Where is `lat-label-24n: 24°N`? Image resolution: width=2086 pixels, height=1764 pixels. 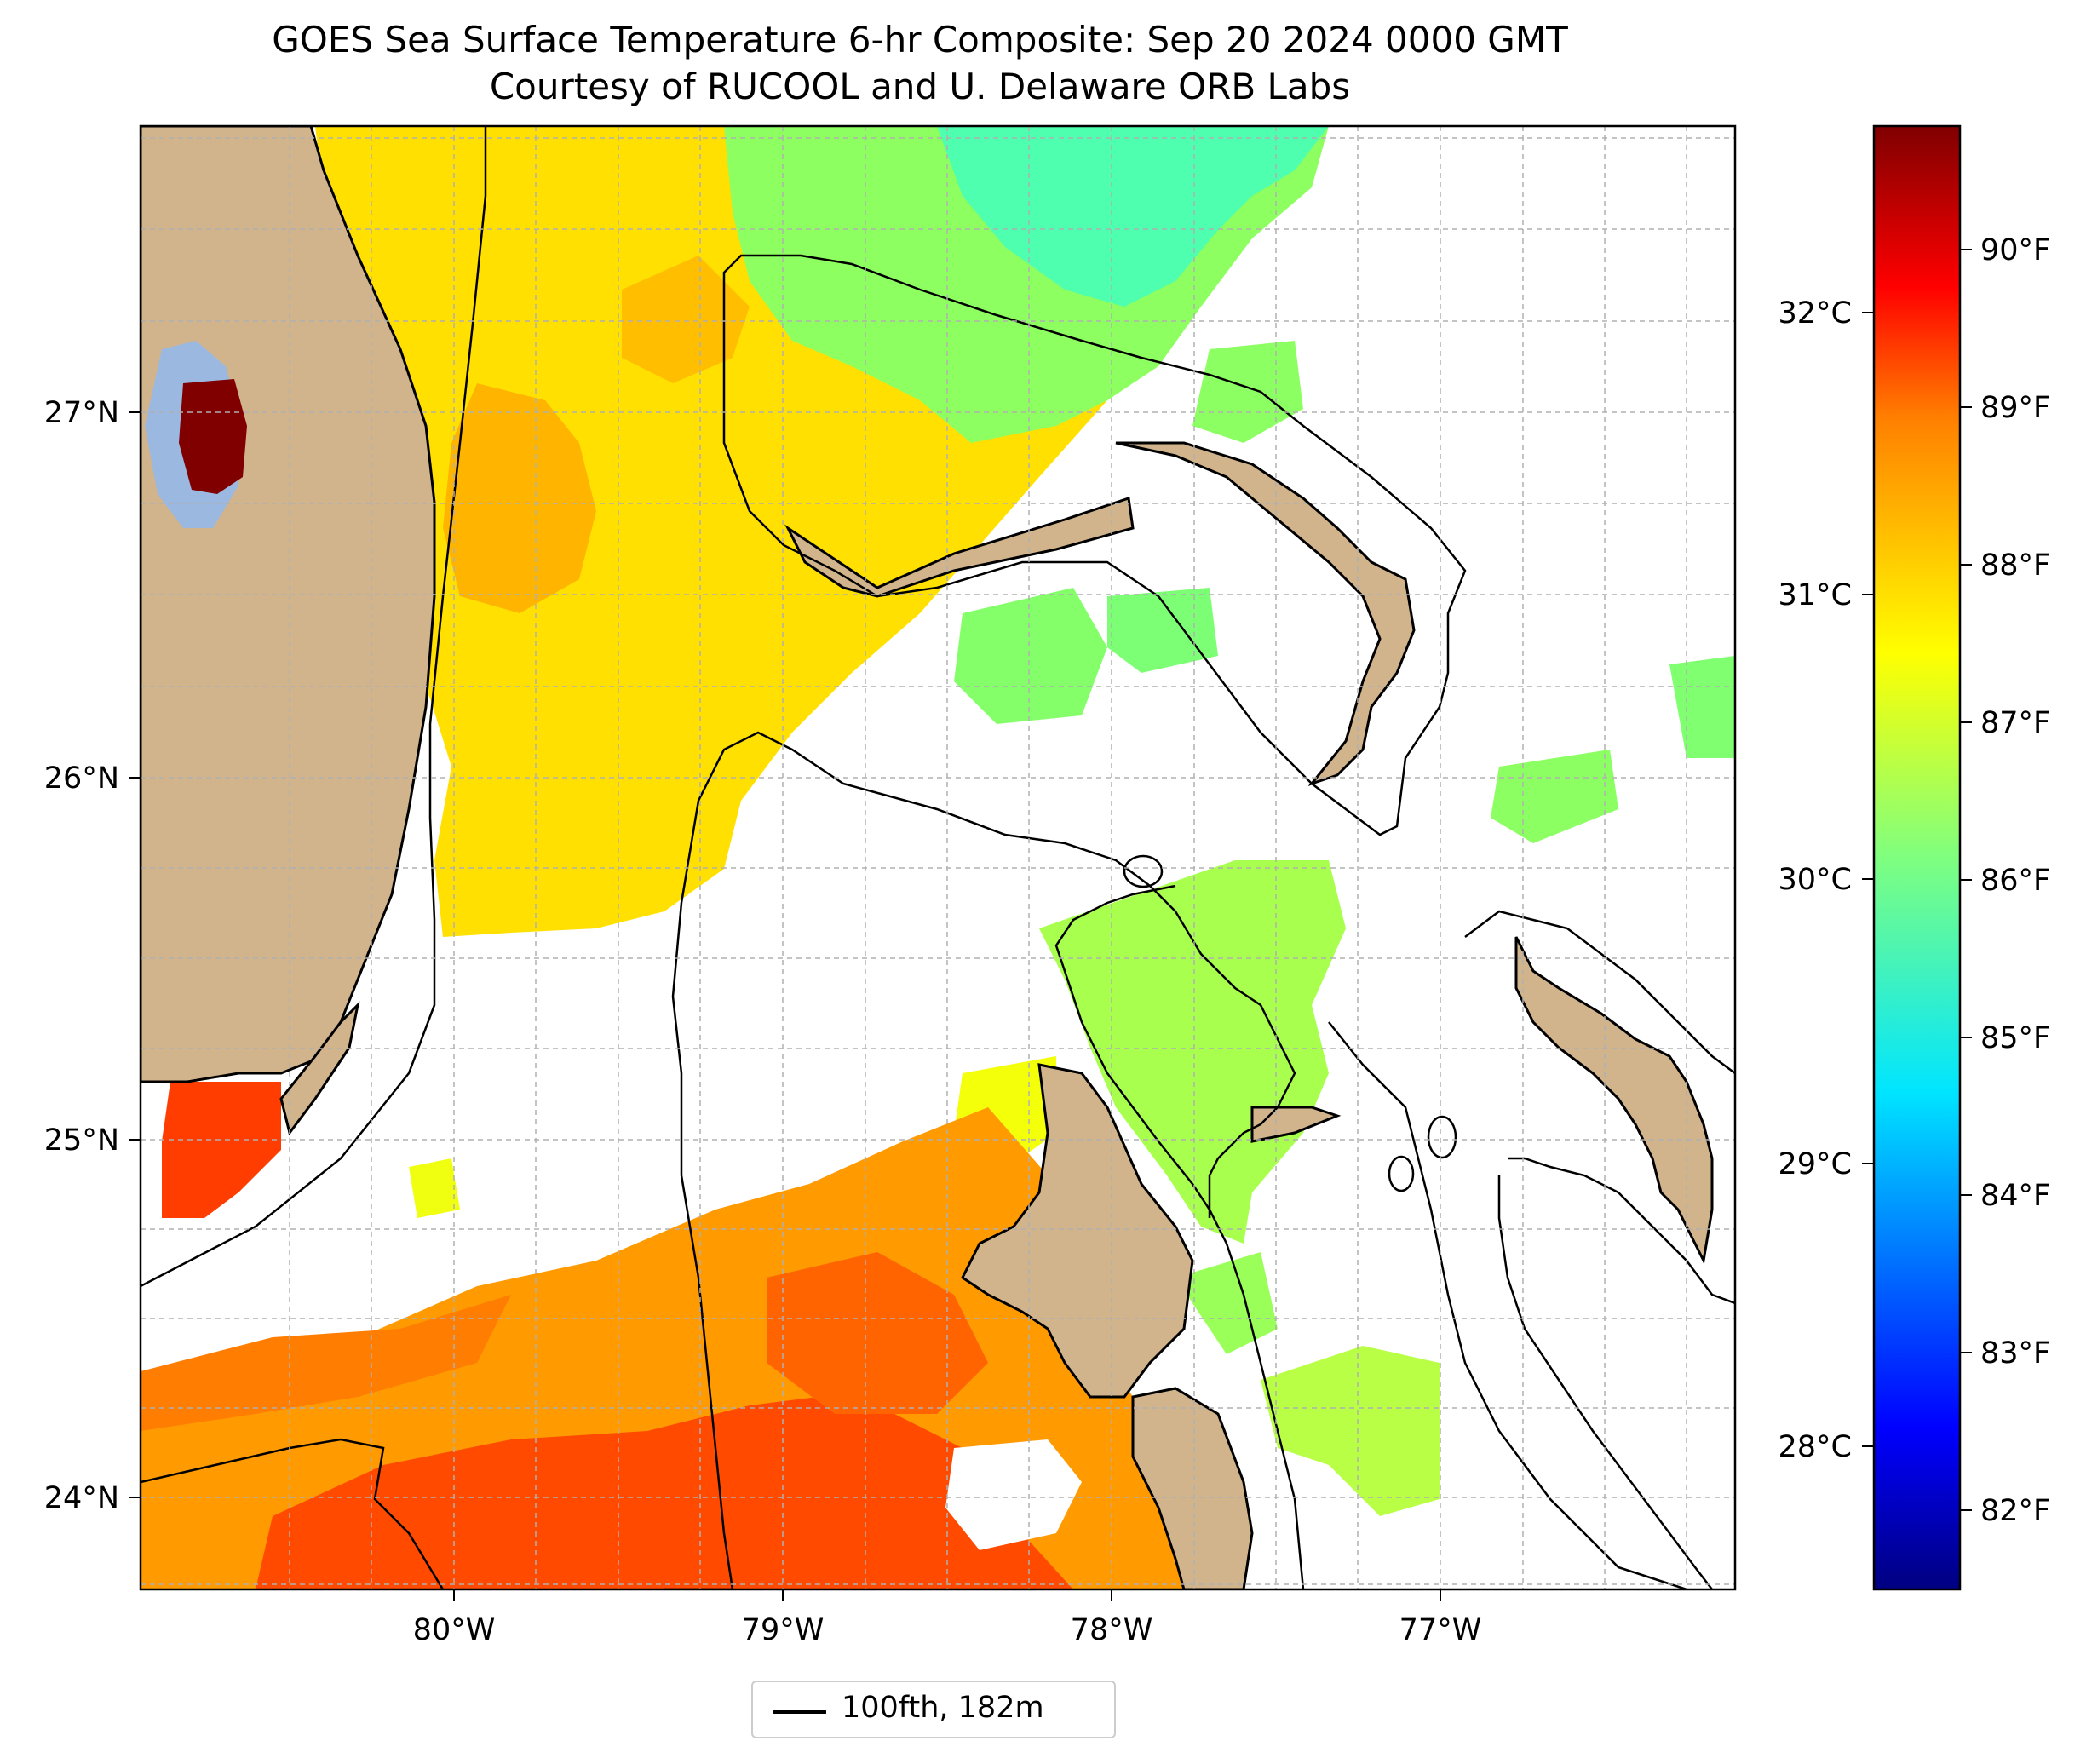 lat-label-24n: 24°N is located at coordinates (81, 1498).